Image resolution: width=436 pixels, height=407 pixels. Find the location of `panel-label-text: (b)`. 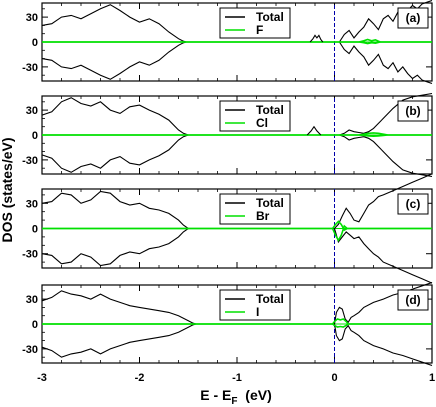

panel-label-text: (b) is located at coordinates (412, 111).